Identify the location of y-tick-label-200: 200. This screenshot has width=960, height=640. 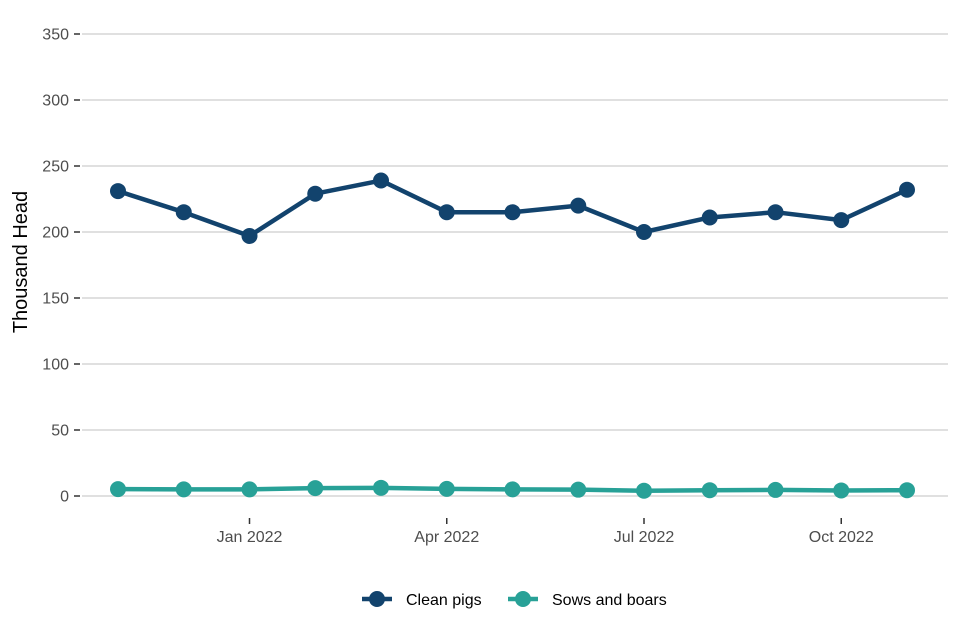
(55, 233).